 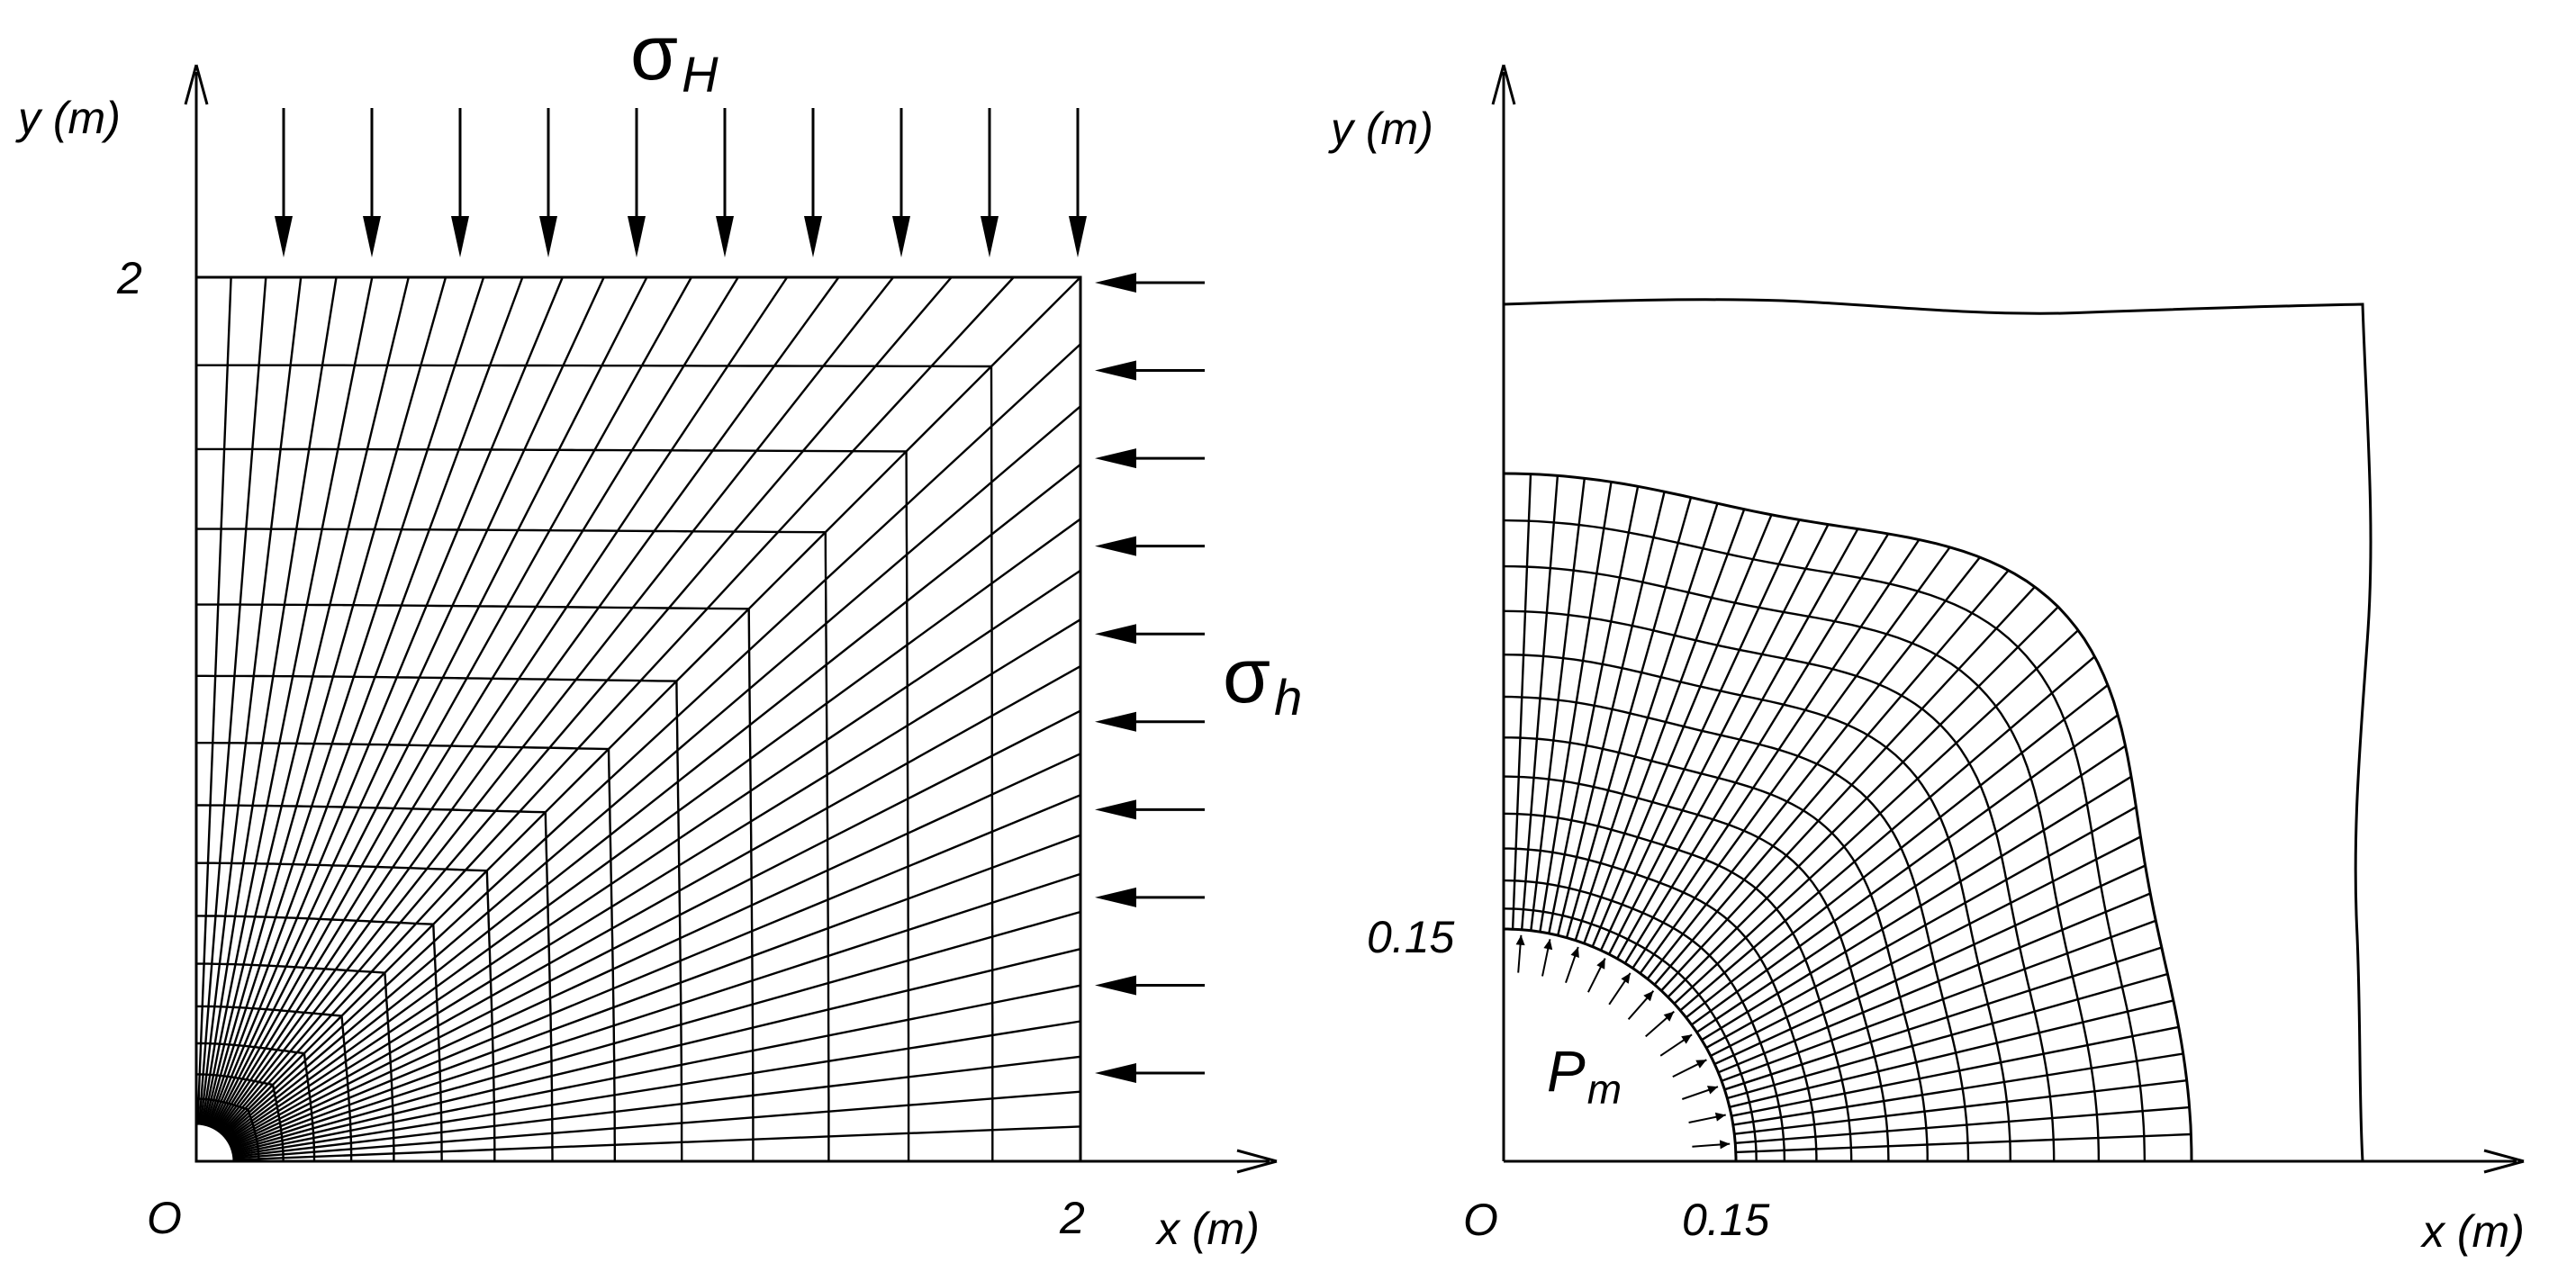 What do you see at coordinates (1503, 84) in the screenshot?
I see `right-y-axis-arrowhead` at bounding box center [1503, 84].